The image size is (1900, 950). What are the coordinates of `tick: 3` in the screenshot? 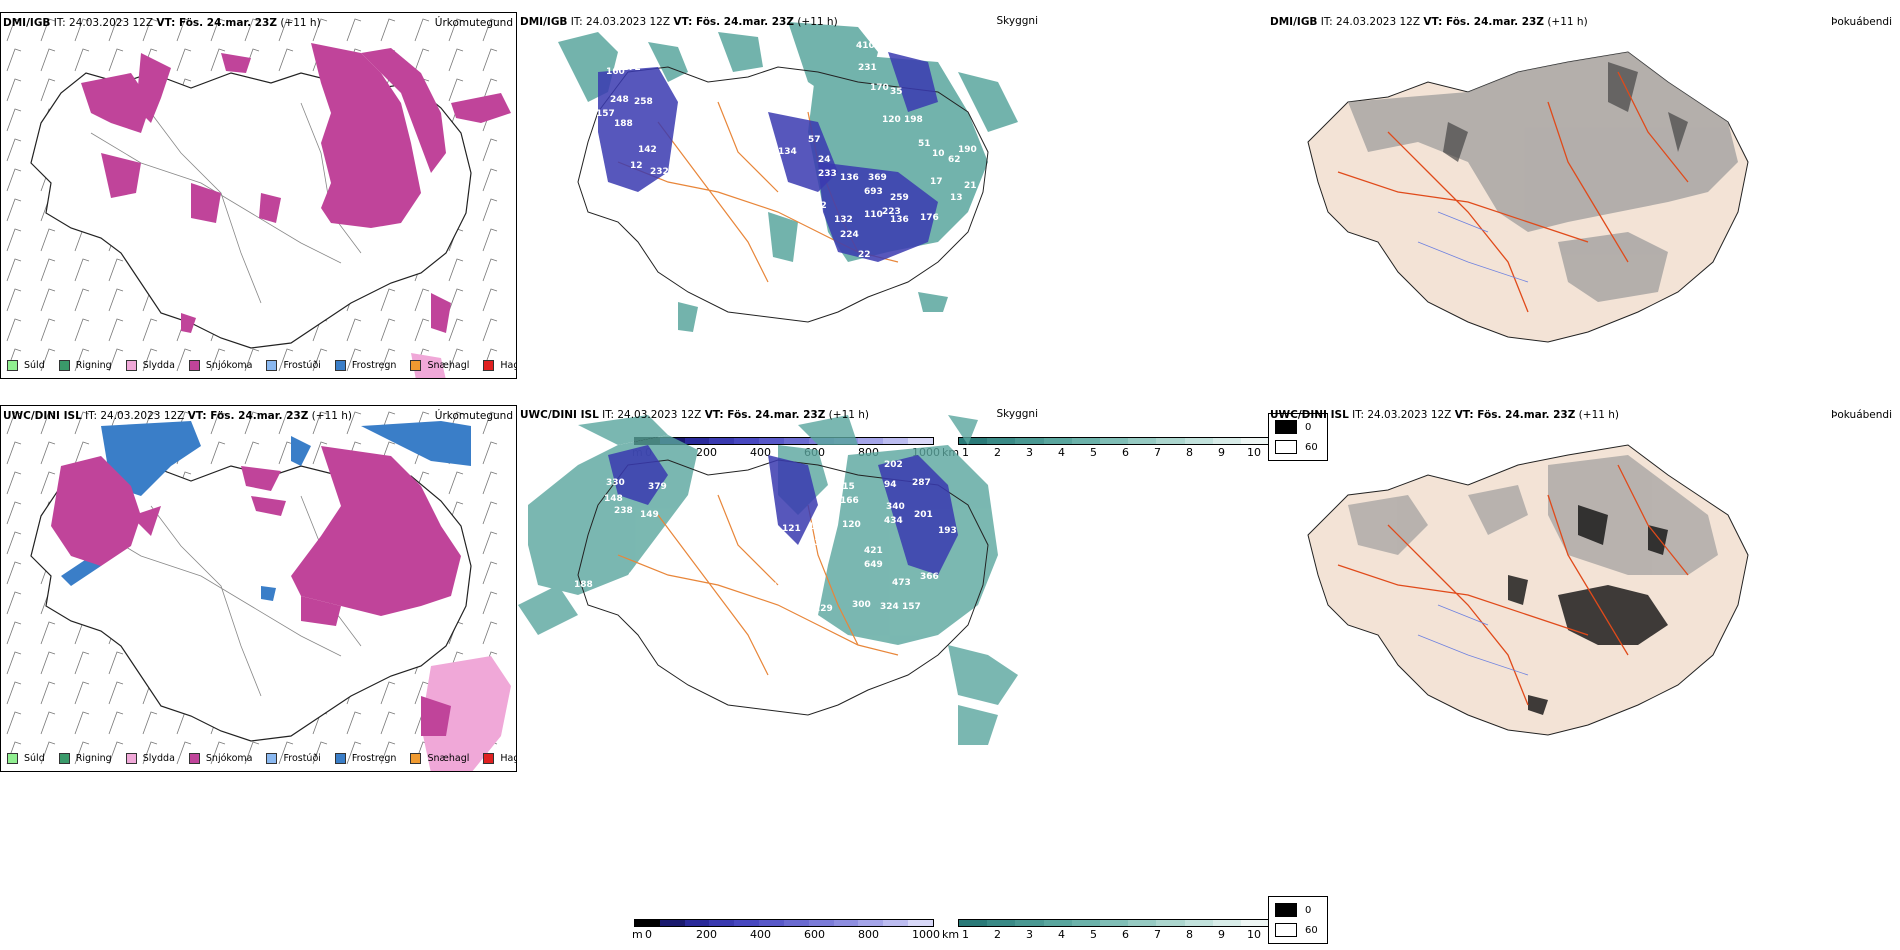 It's located at (1029, 934).